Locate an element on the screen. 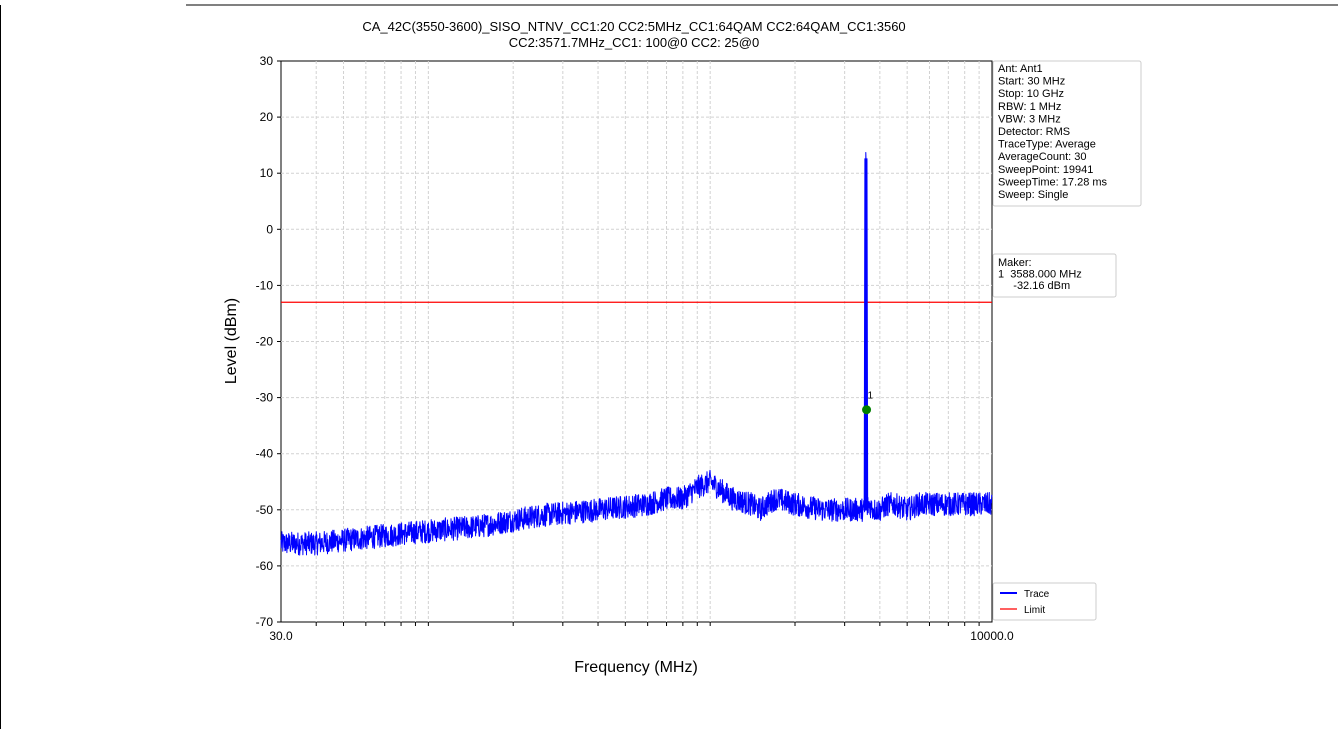 The image size is (1338, 729). y-tick-label: 0 is located at coordinates (269, 229).